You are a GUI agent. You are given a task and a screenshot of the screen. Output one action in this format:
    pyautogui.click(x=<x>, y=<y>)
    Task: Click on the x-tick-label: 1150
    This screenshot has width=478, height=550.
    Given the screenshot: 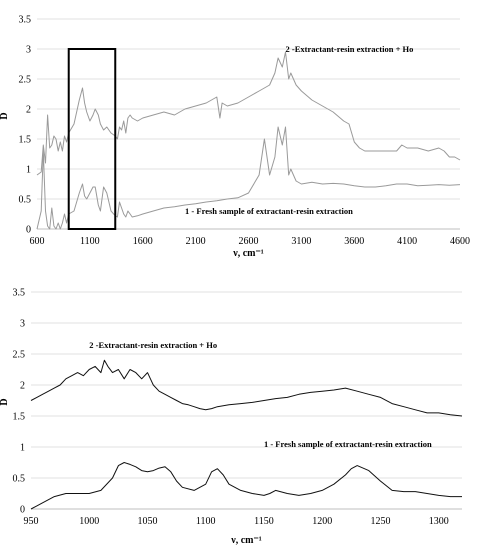 What is the action you would take?
    pyautogui.click(x=264, y=521)
    